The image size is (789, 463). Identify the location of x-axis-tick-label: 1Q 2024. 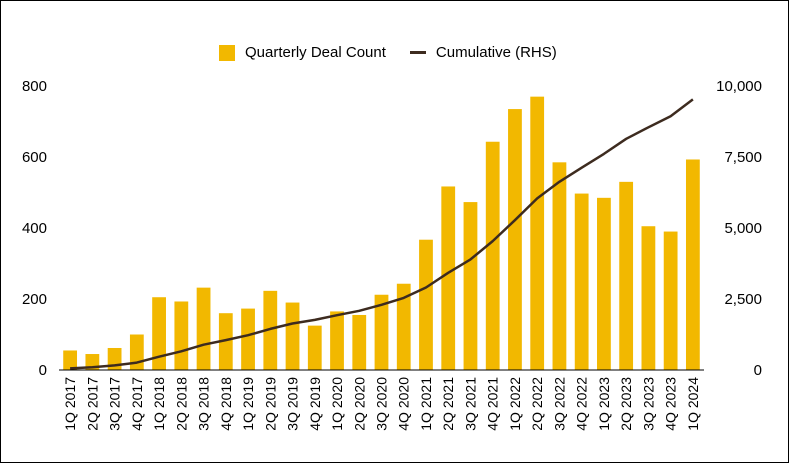
(693, 404).